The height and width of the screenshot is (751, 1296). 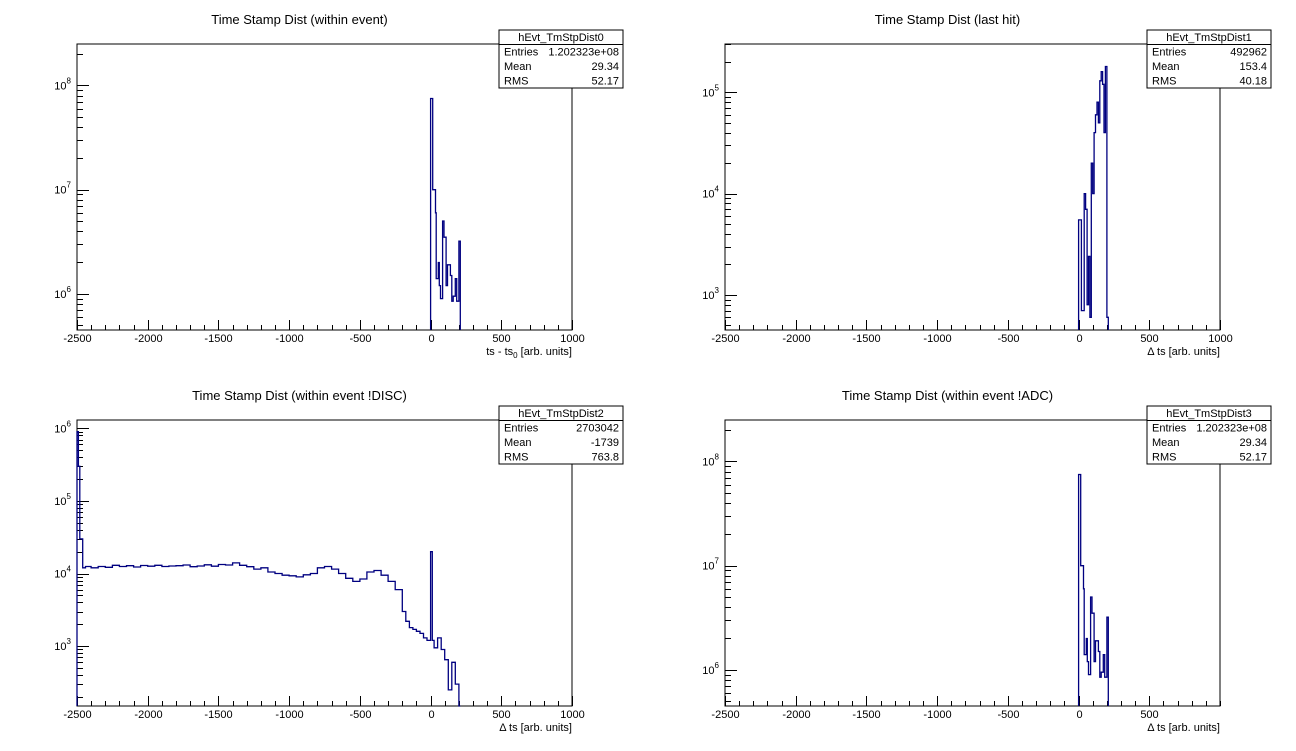 I want to click on y-tick-label: 10⁸, so click(x=62, y=84).